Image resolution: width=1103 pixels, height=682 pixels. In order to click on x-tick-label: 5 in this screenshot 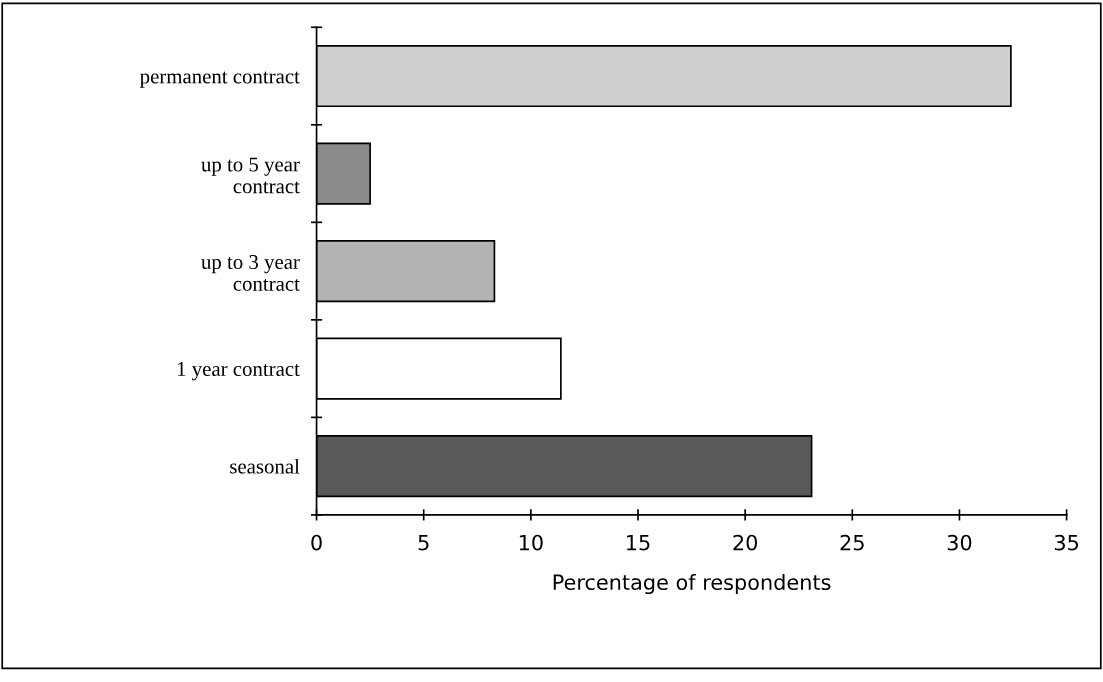, I will do `click(423, 543)`.